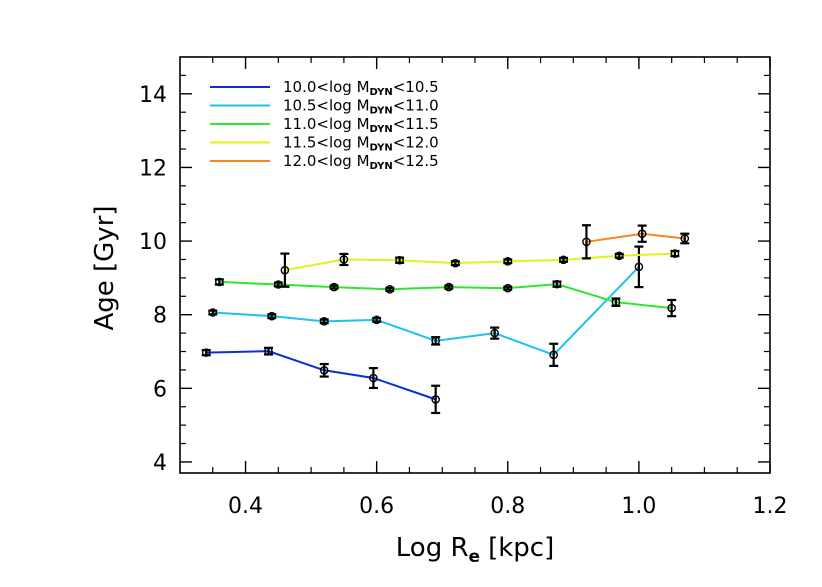  Describe the element at coordinates (153, 168) in the screenshot. I see `y-tick-label: 12` at that location.